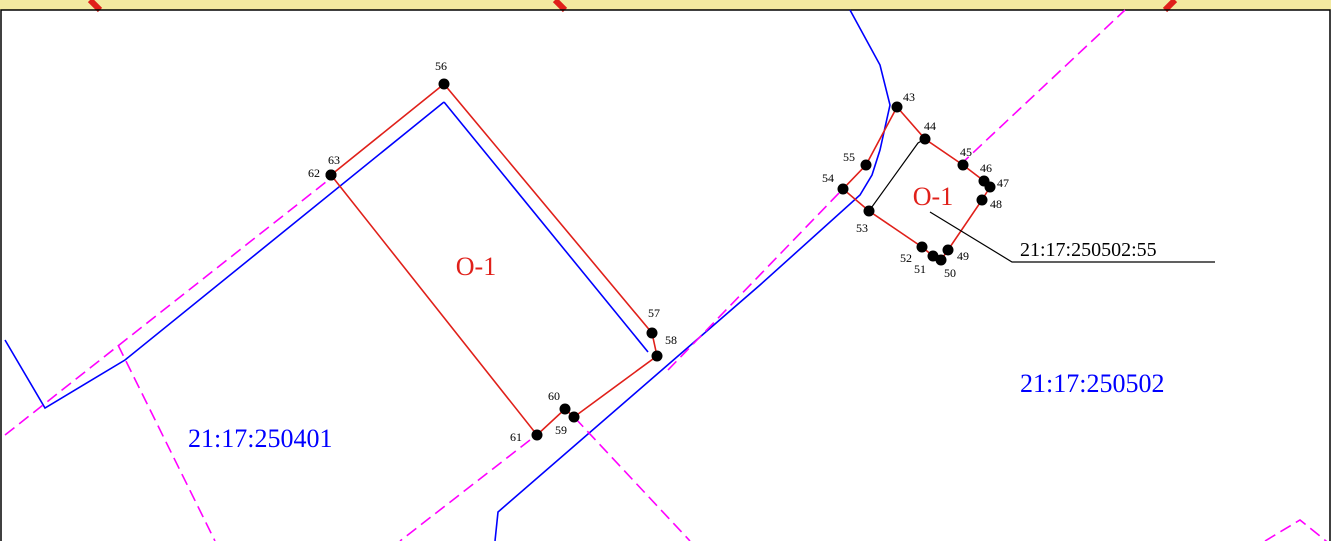 Image resolution: width=1331 pixels, height=541 pixels. What do you see at coordinates (441, 66) in the screenshot?
I see `point-label: 56` at bounding box center [441, 66].